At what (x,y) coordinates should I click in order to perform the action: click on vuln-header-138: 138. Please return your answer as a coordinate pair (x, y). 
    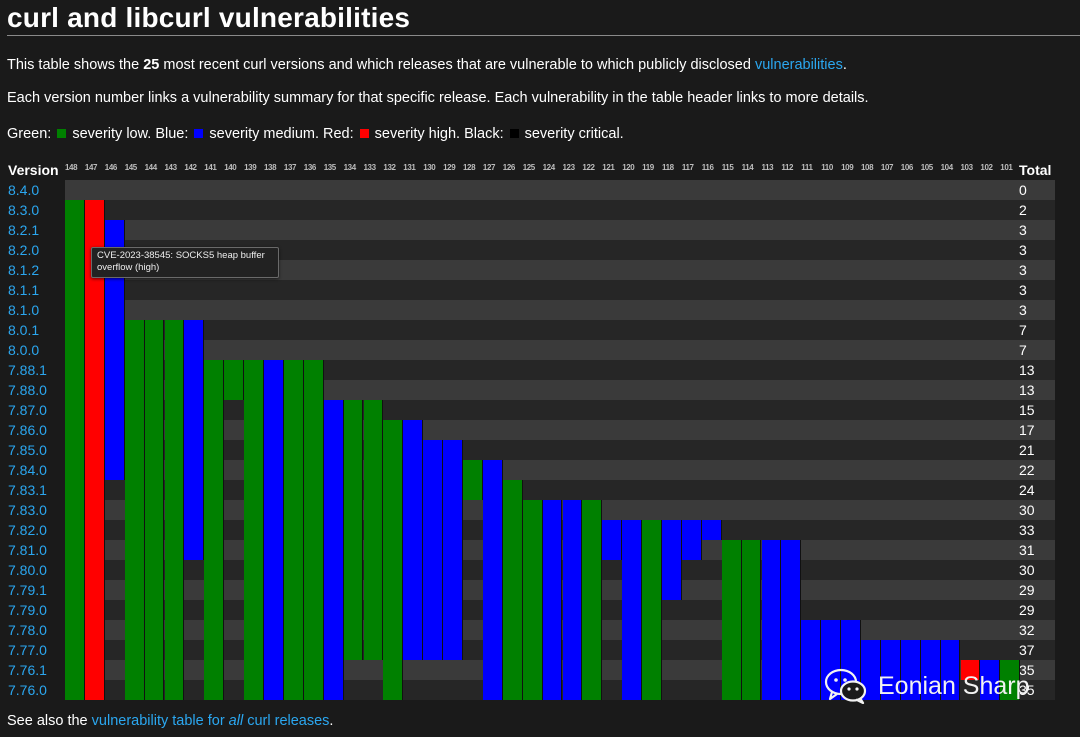
    Looking at the image, I should click on (270, 167).